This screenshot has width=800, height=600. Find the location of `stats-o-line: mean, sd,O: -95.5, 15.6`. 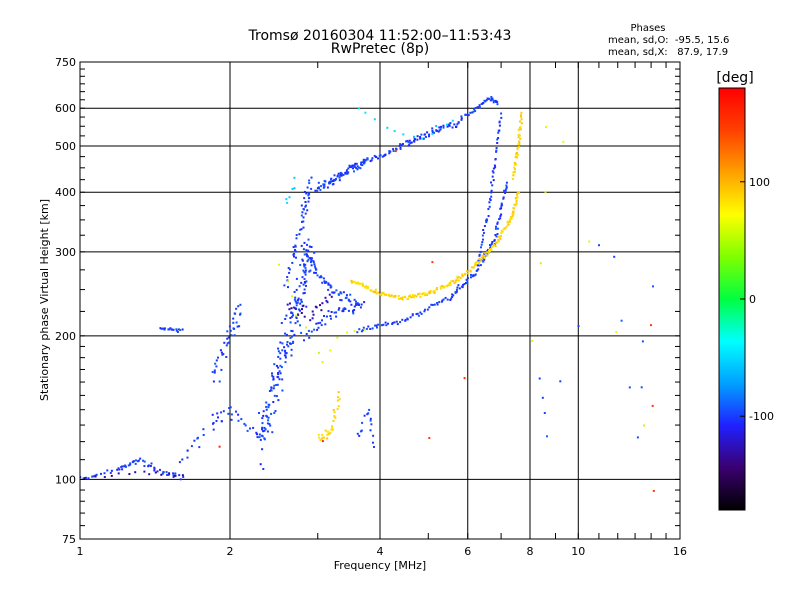

stats-o-line: mean, sd,O: -95.5, 15.6 is located at coordinates (668, 40).